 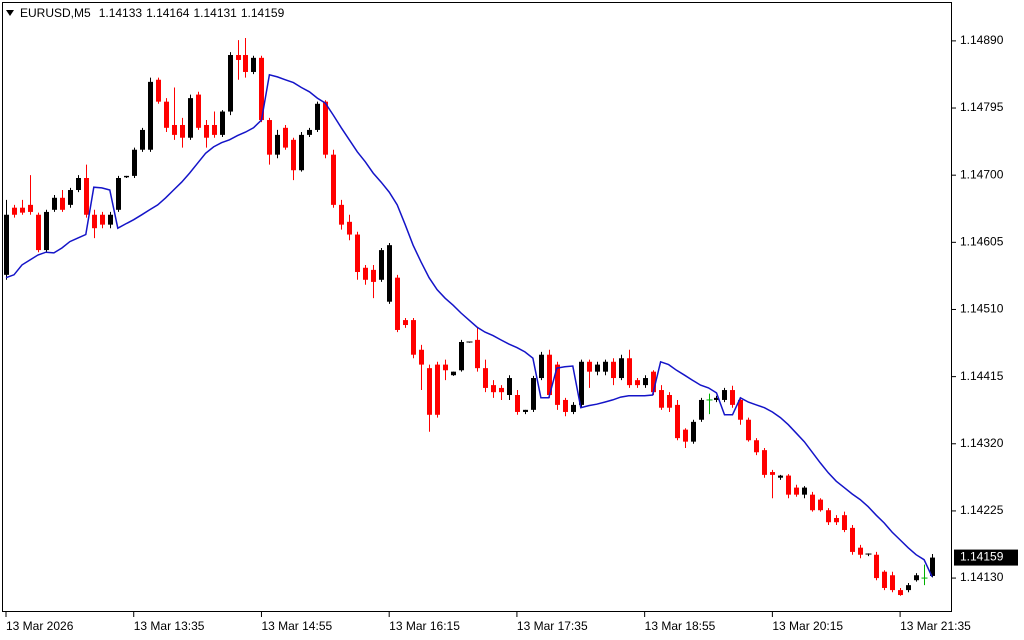 I want to click on header-high: 1.14164, so click(x=168, y=13).